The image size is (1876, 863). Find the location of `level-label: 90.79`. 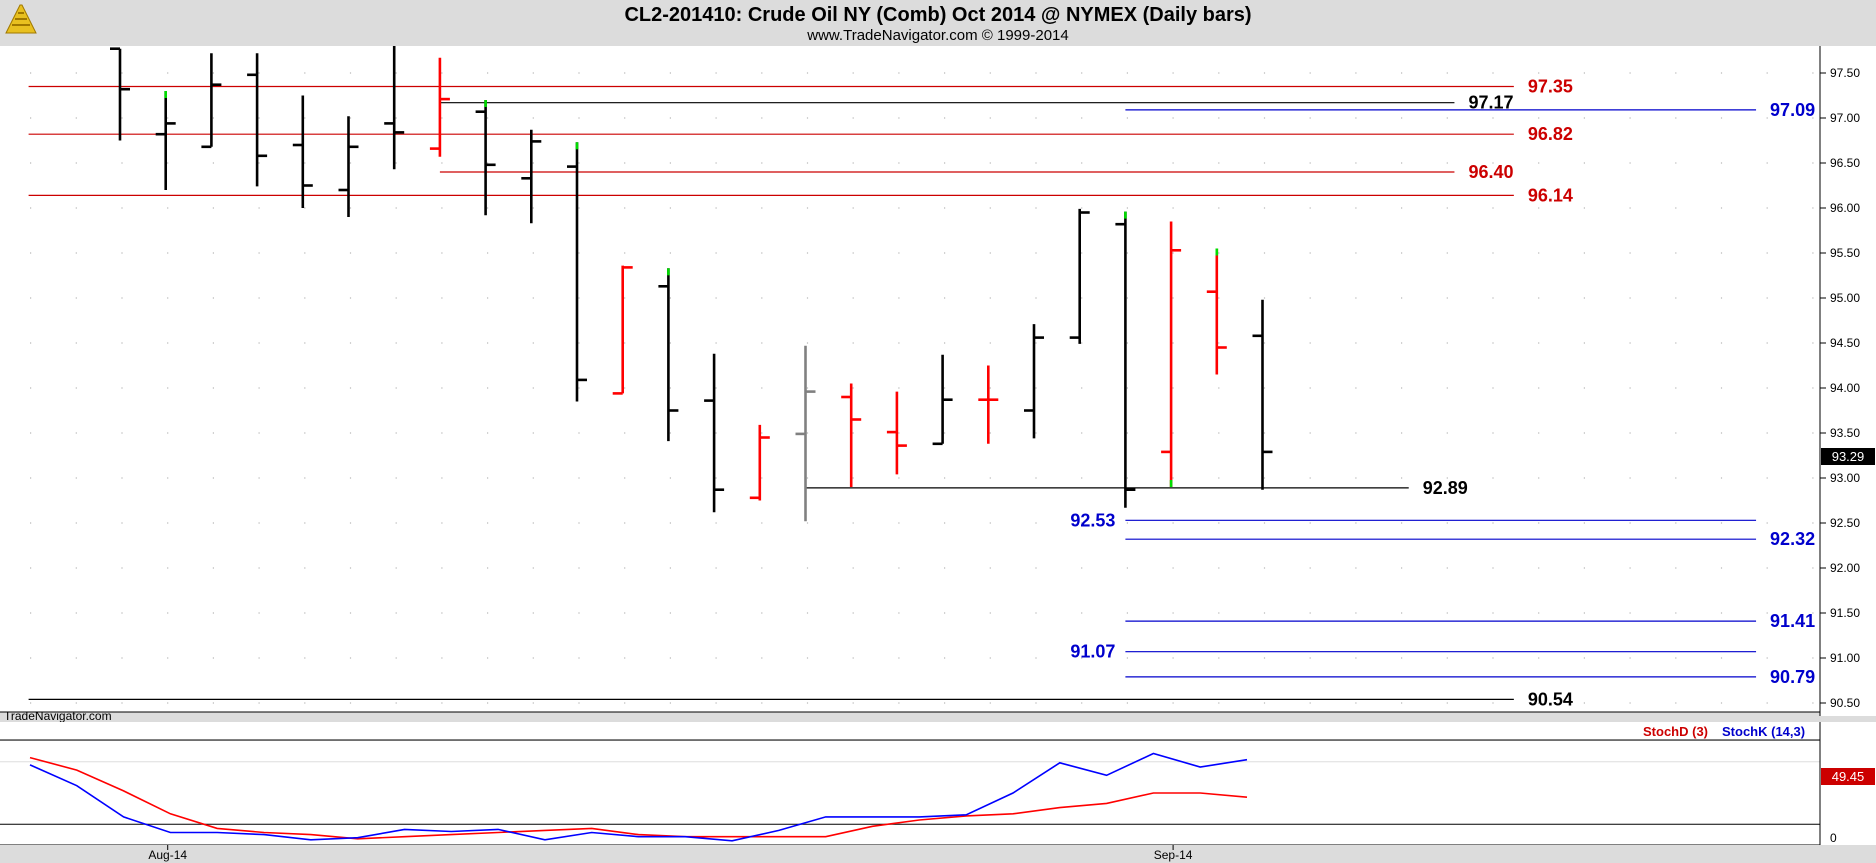

level-label: 90.79 is located at coordinates (1792, 677).